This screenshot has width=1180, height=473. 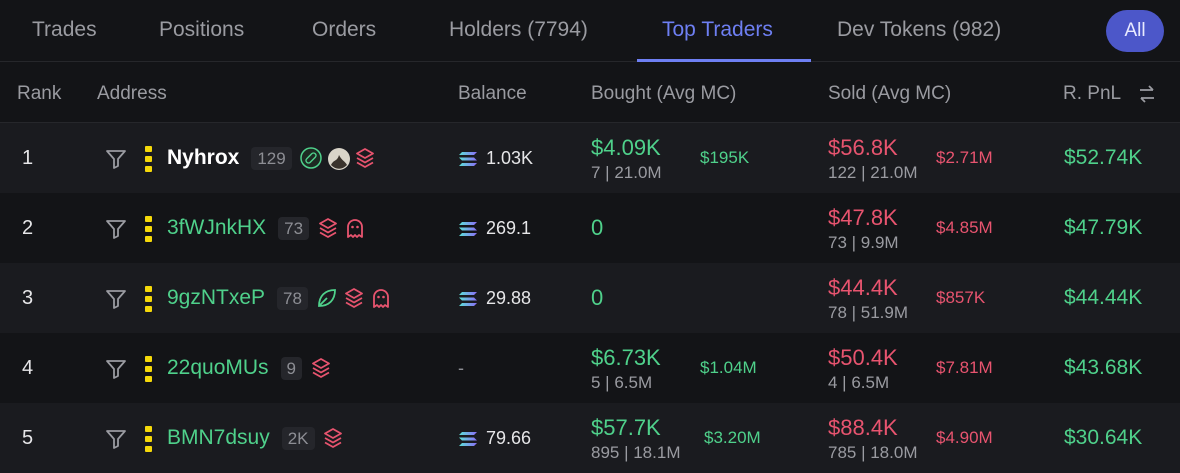 What do you see at coordinates (509, 228) in the screenshot?
I see `balance: 269.1` at bounding box center [509, 228].